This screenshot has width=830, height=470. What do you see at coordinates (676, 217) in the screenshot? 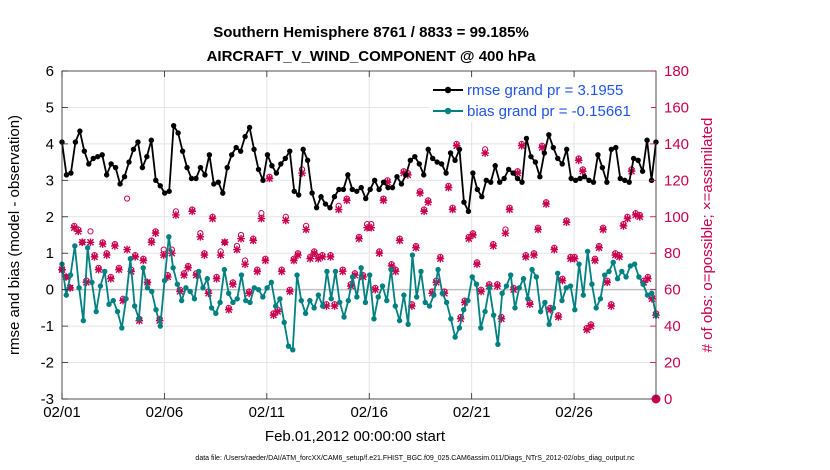
I see `y-tick-label-right-5: 100` at bounding box center [676, 217].